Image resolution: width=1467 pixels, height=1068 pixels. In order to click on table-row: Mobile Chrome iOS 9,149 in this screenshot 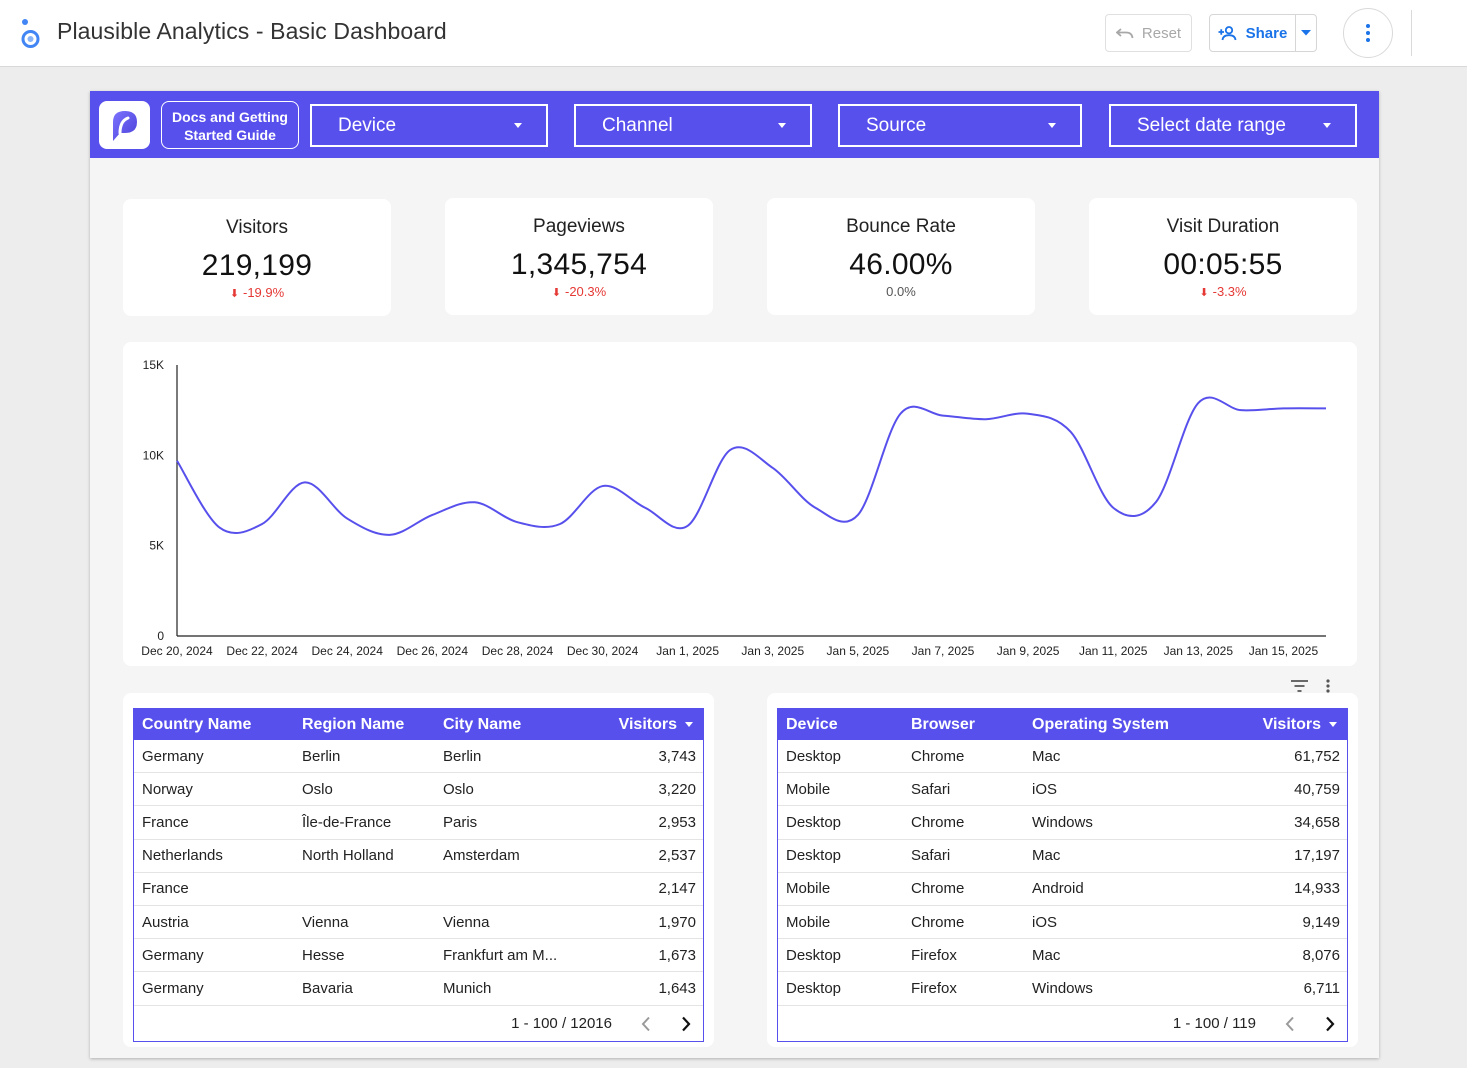, I will do `click(1062, 923)`.